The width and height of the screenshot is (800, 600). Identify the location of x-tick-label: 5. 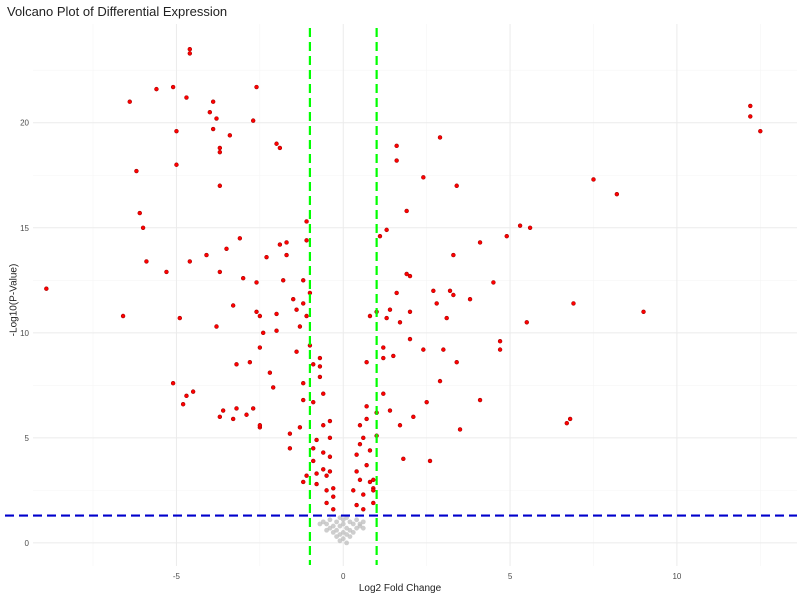
(510, 576).